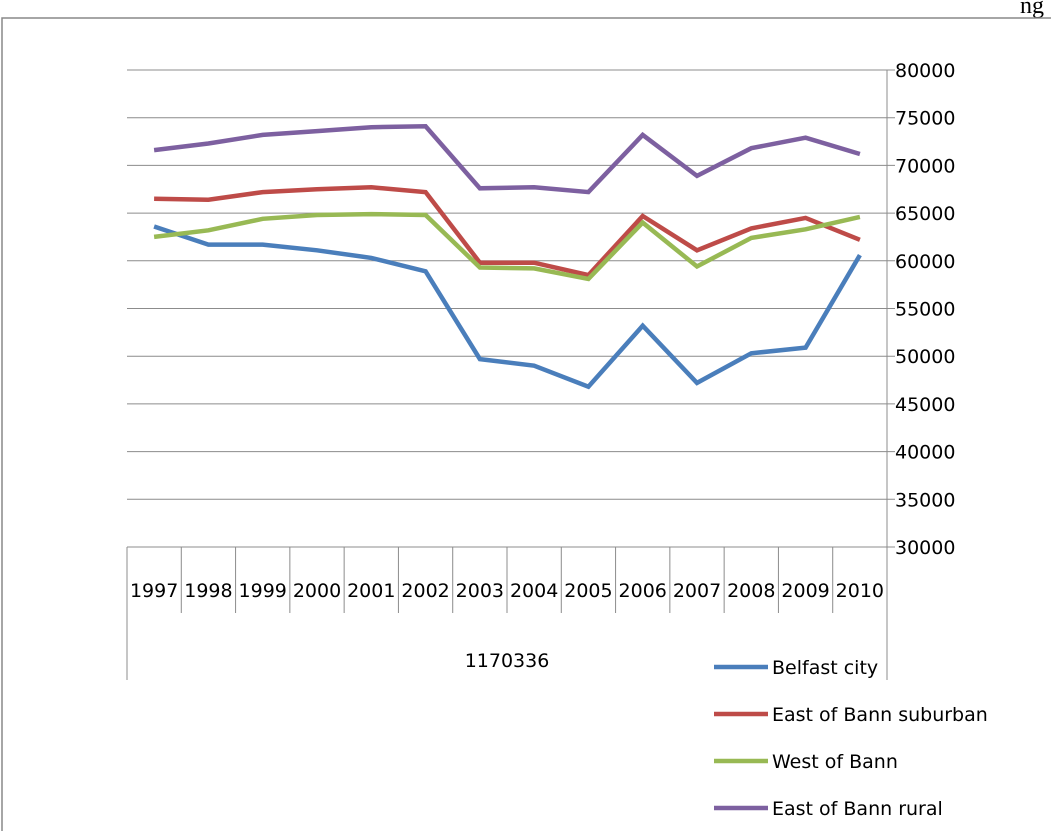 Image resolution: width=1051 pixels, height=836 pixels. I want to click on x-tick-label: 2007, so click(697, 591).